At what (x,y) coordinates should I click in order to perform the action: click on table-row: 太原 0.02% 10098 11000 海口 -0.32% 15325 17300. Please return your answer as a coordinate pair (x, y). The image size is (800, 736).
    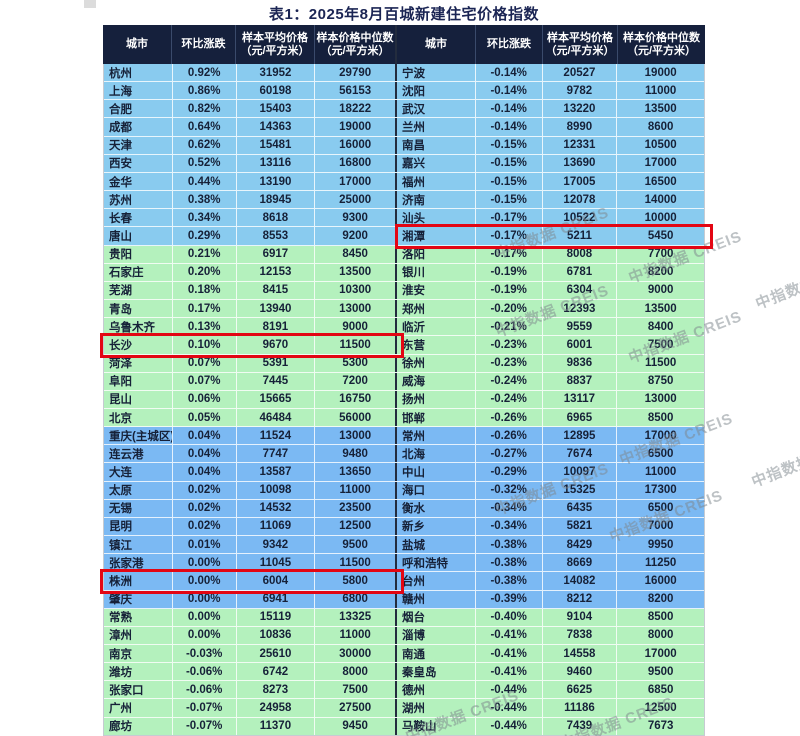
    Looking at the image, I should click on (404, 490).